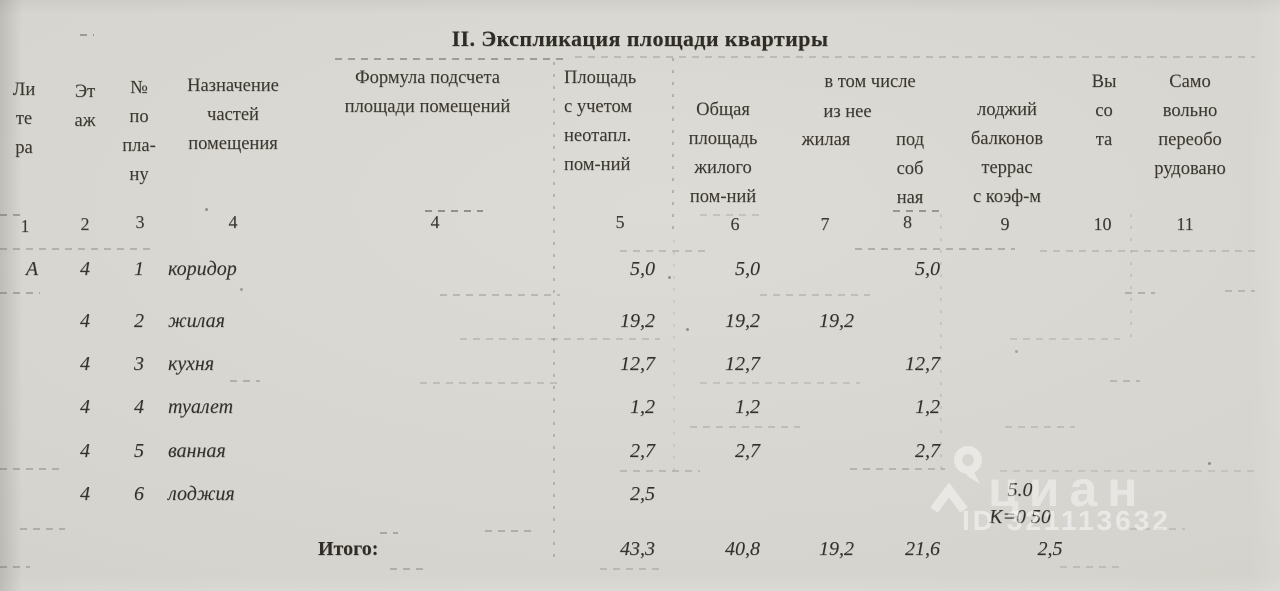  I want to click on cell-area-total: 5,0, so click(747, 269).